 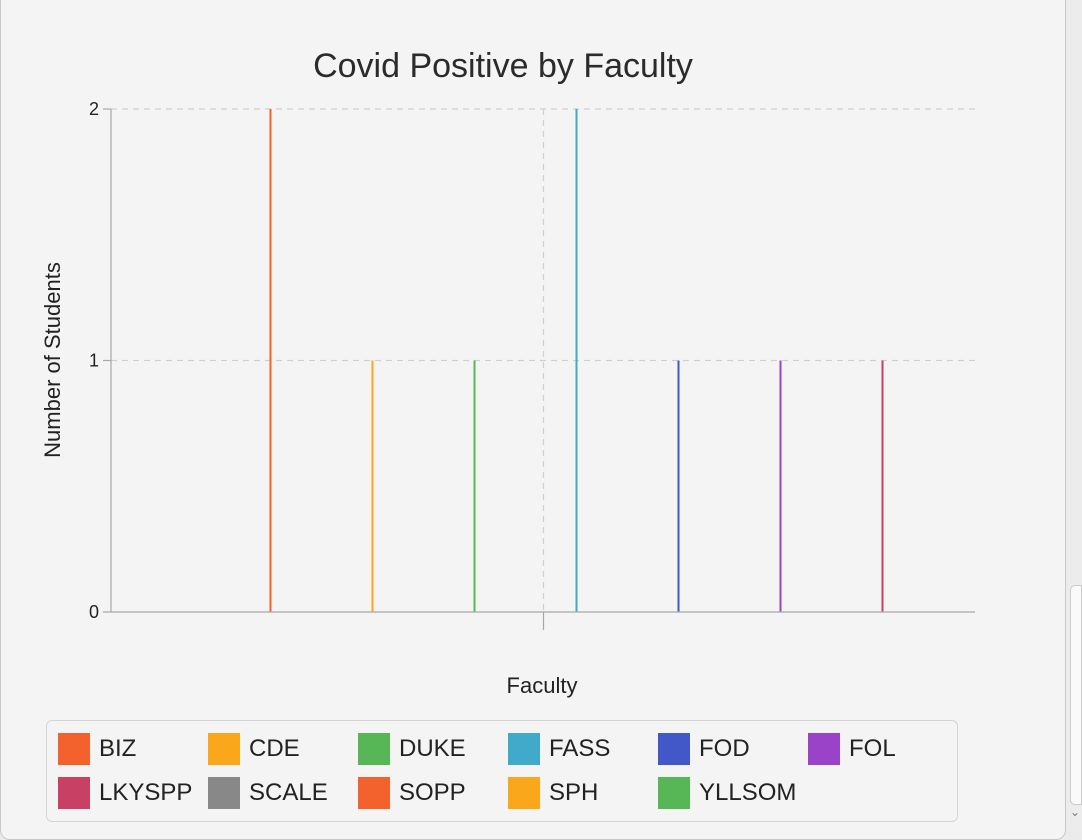 I want to click on legend-label: BIZ, so click(x=118, y=748).